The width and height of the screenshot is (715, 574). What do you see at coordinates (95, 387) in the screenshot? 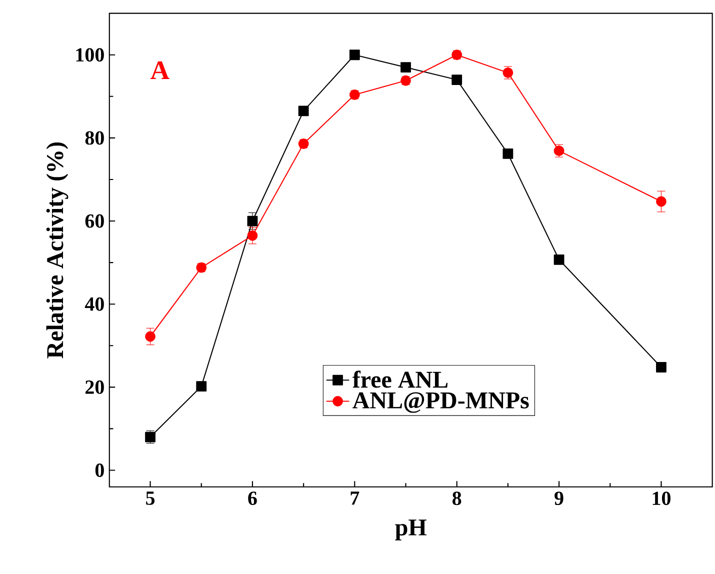
I see `y-tick-label: 20` at bounding box center [95, 387].